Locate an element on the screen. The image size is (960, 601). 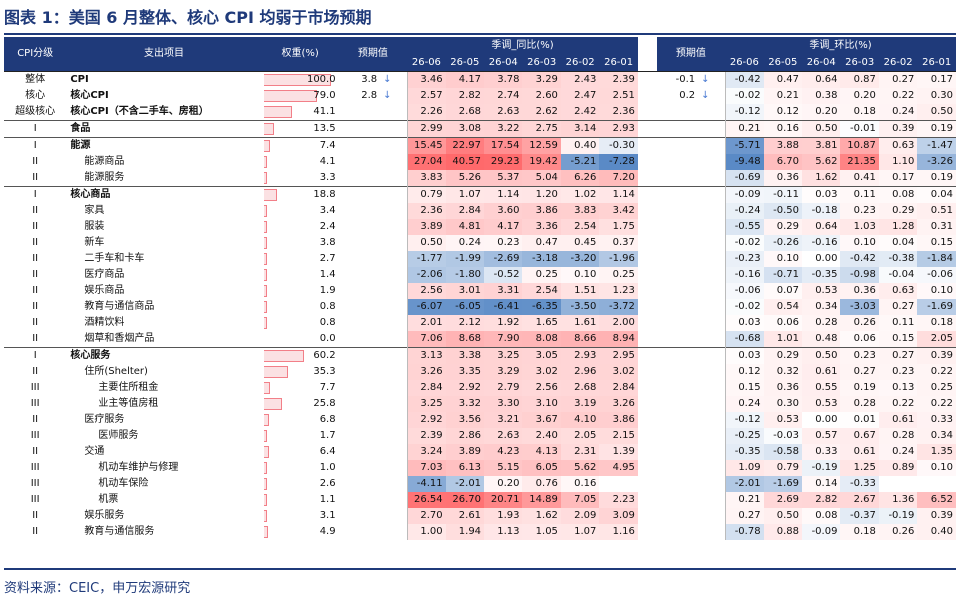
yoy-value: 3.78 is located at coordinates (503, 79).